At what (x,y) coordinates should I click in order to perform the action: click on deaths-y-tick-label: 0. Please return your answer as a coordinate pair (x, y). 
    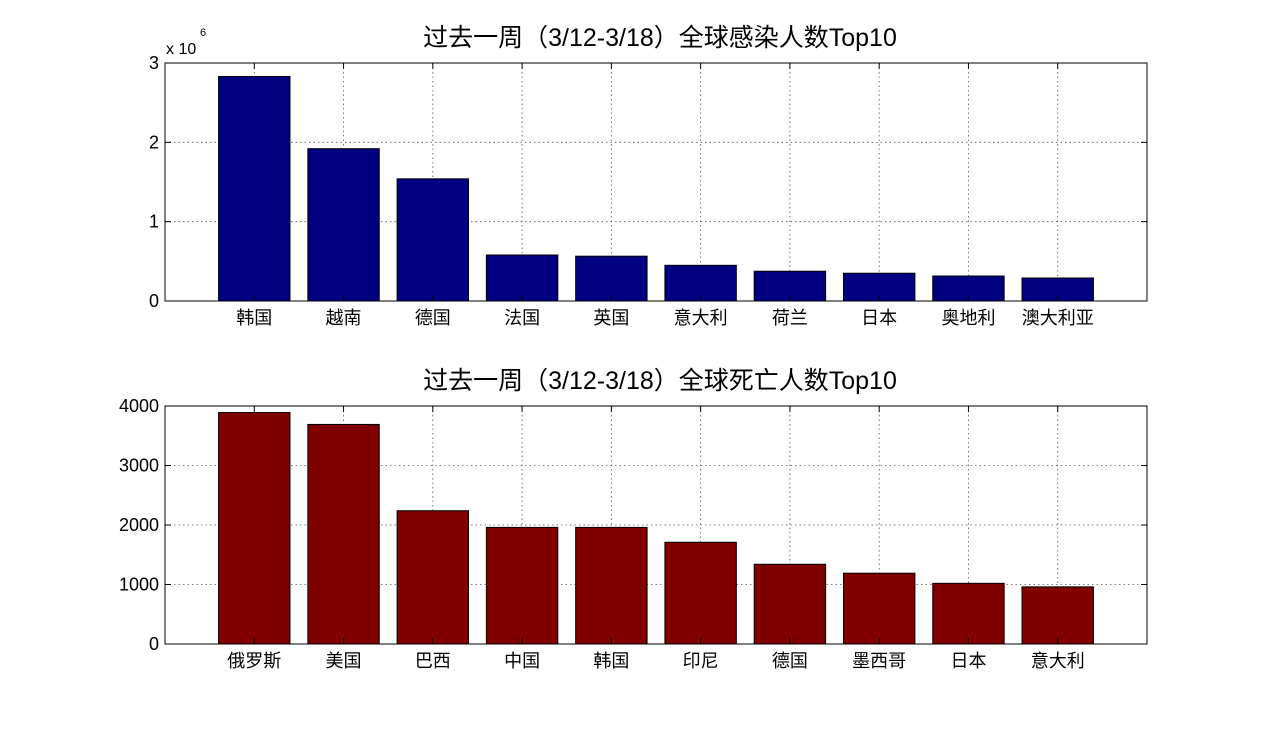
    Looking at the image, I should click on (154, 644).